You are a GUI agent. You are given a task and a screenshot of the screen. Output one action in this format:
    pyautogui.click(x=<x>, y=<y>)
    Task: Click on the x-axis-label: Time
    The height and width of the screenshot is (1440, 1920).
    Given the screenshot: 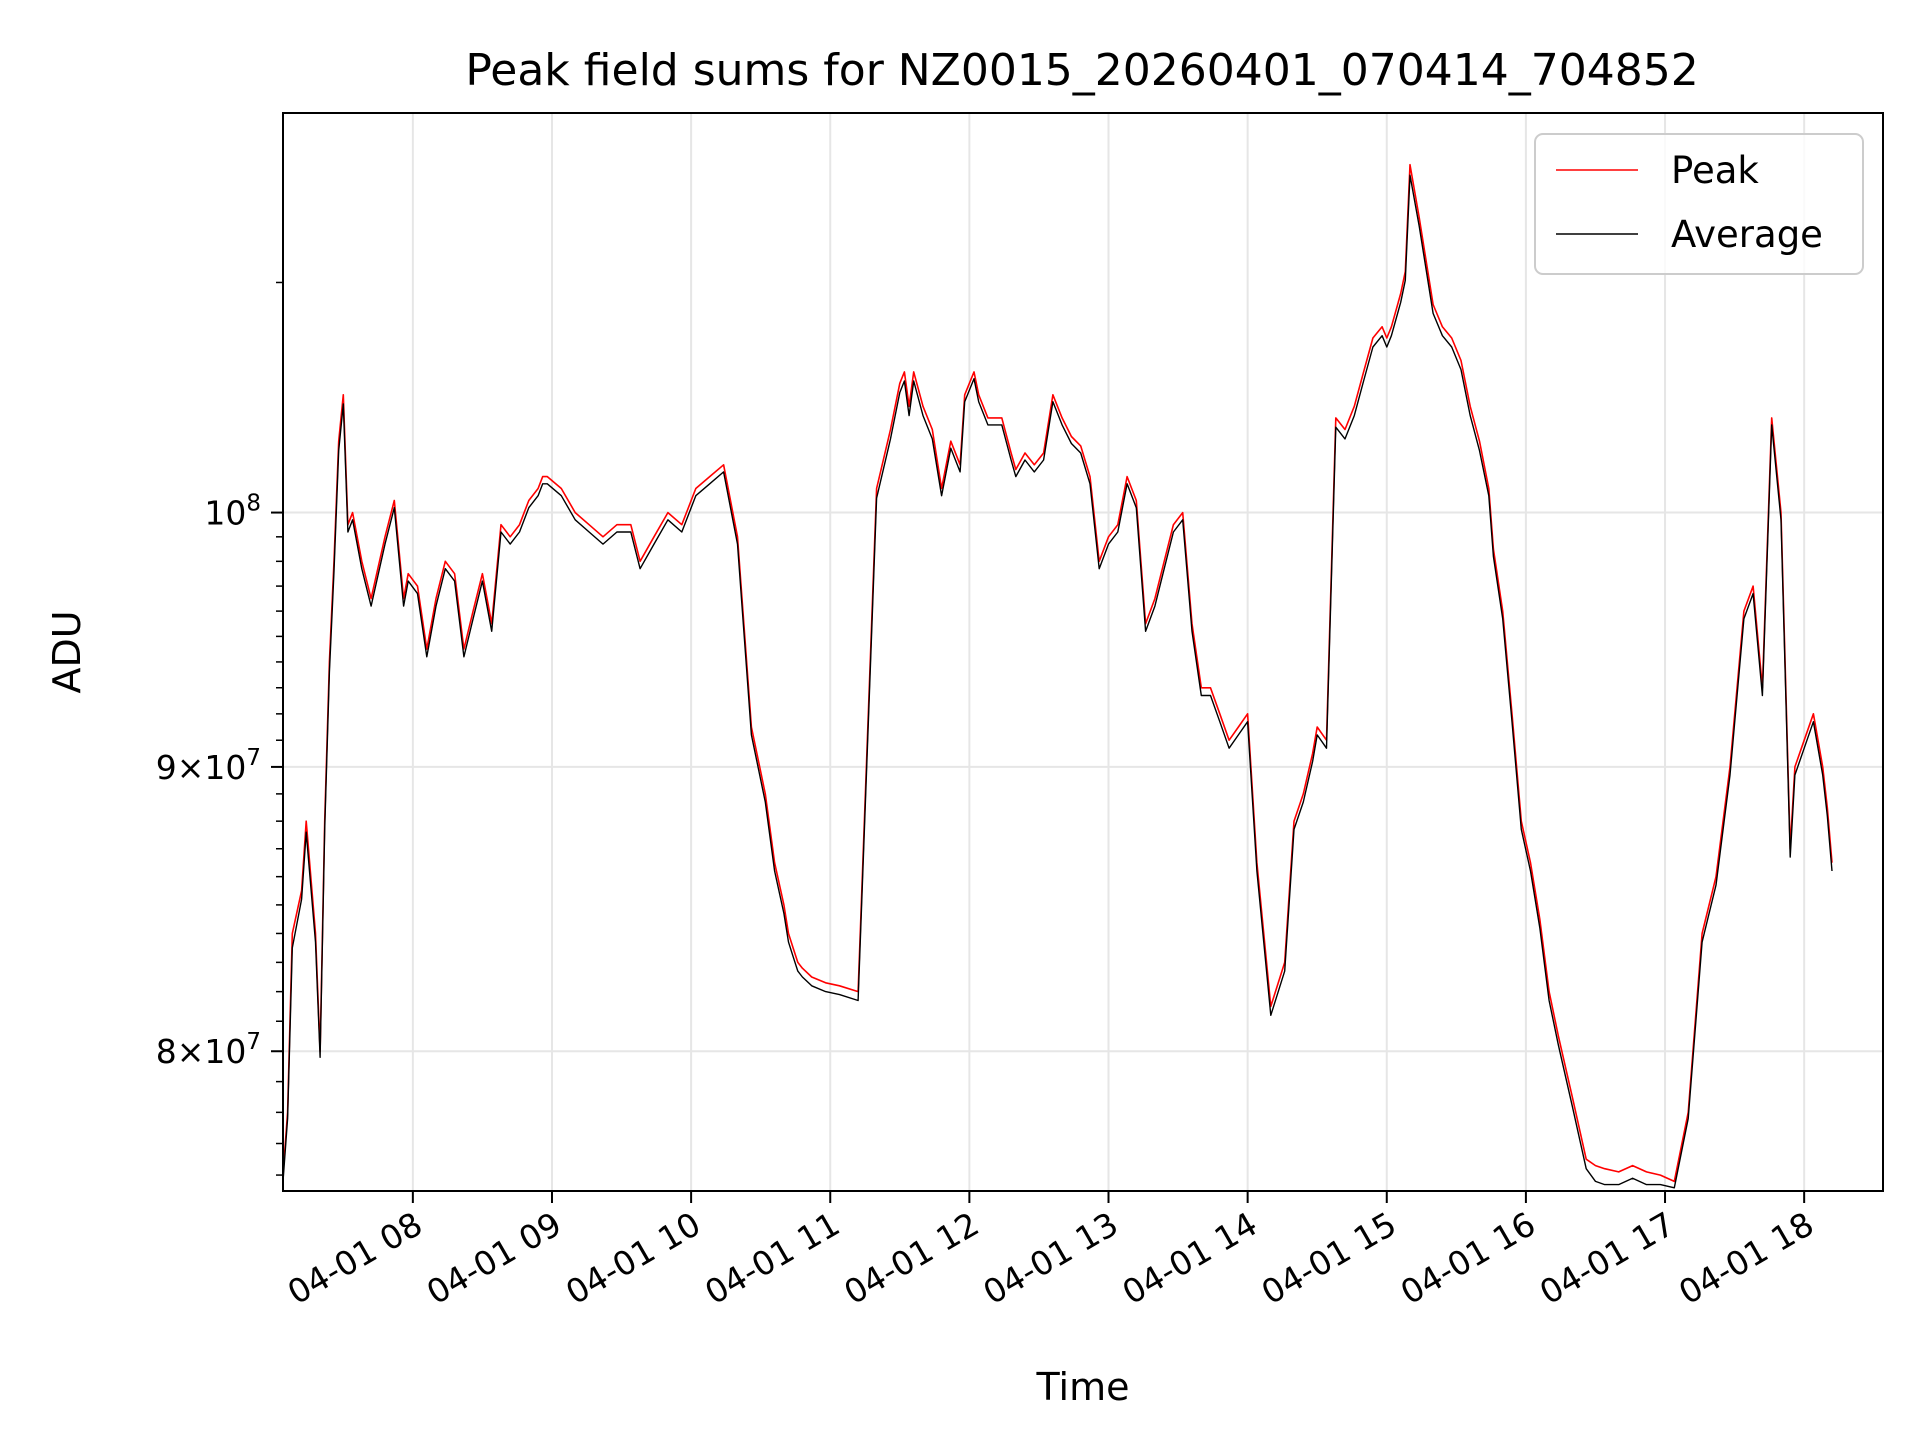 What is the action you would take?
    pyautogui.click(x=1083, y=1387)
    